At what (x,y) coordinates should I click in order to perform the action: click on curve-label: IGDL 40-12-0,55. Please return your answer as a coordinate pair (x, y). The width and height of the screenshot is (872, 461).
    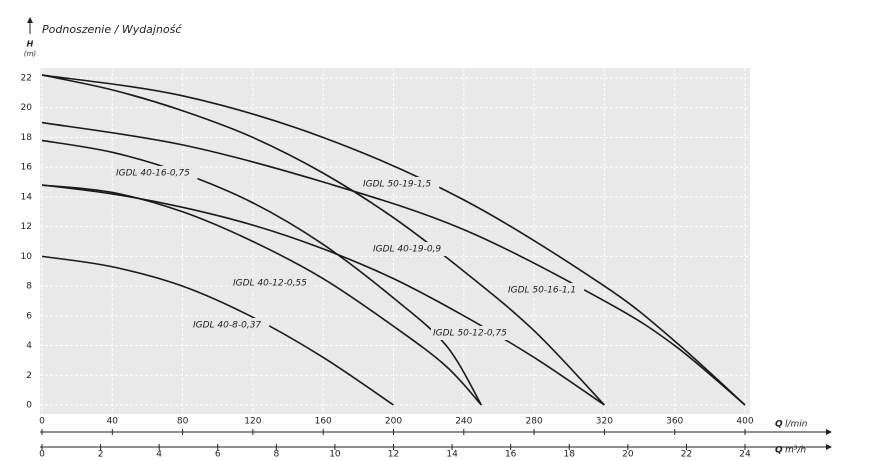
    Looking at the image, I should click on (270, 284).